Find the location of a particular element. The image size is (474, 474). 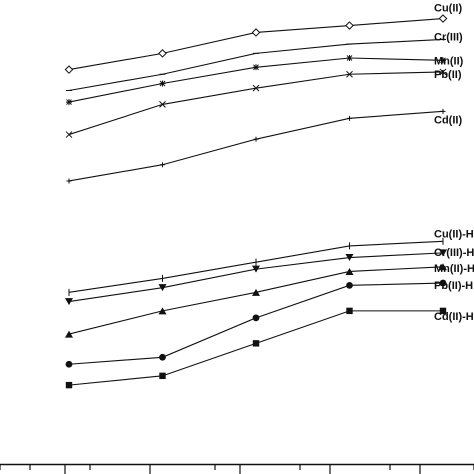

x-axis is located at coordinates (237, 468).